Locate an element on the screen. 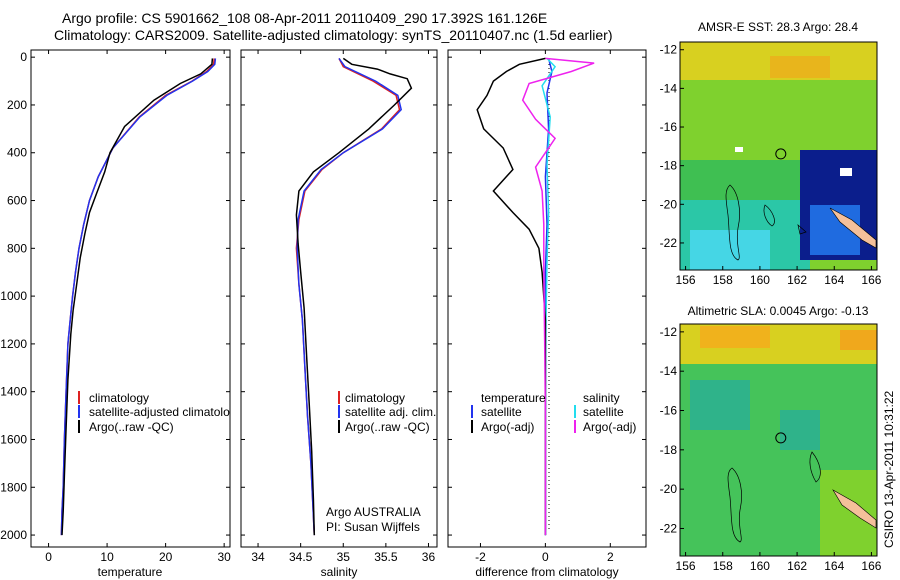  sst-map-frame is located at coordinates (778, 156).